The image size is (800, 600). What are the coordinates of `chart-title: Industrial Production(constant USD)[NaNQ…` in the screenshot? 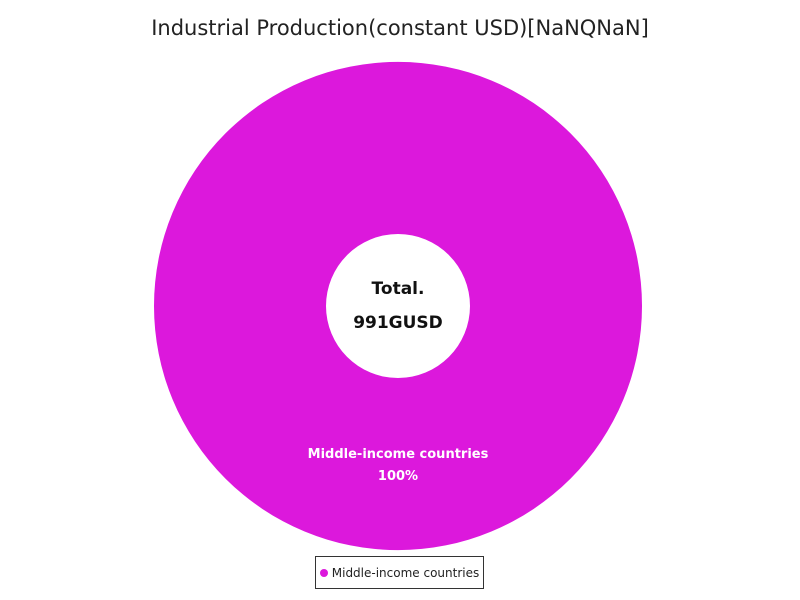 It's located at (400, 28).